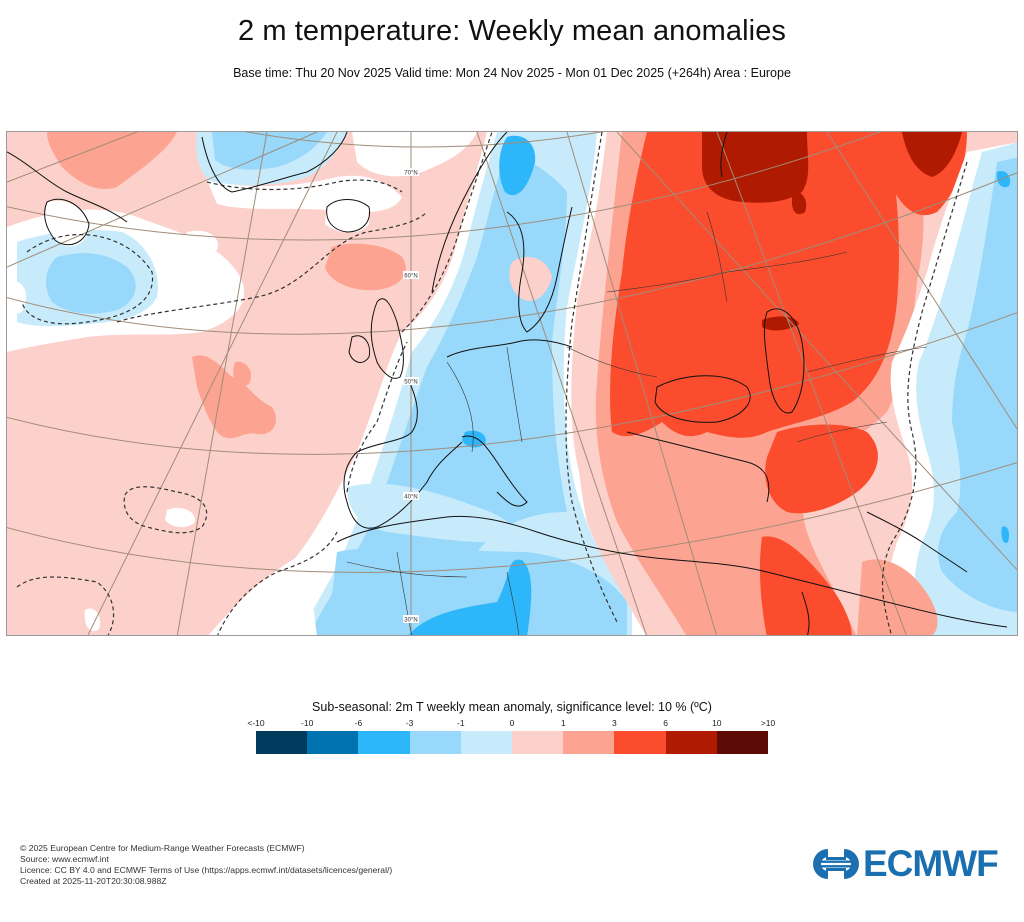 Image resolution: width=1024 pixels, height=922 pixels. I want to click on legend-tick-7: 3, so click(614, 723).